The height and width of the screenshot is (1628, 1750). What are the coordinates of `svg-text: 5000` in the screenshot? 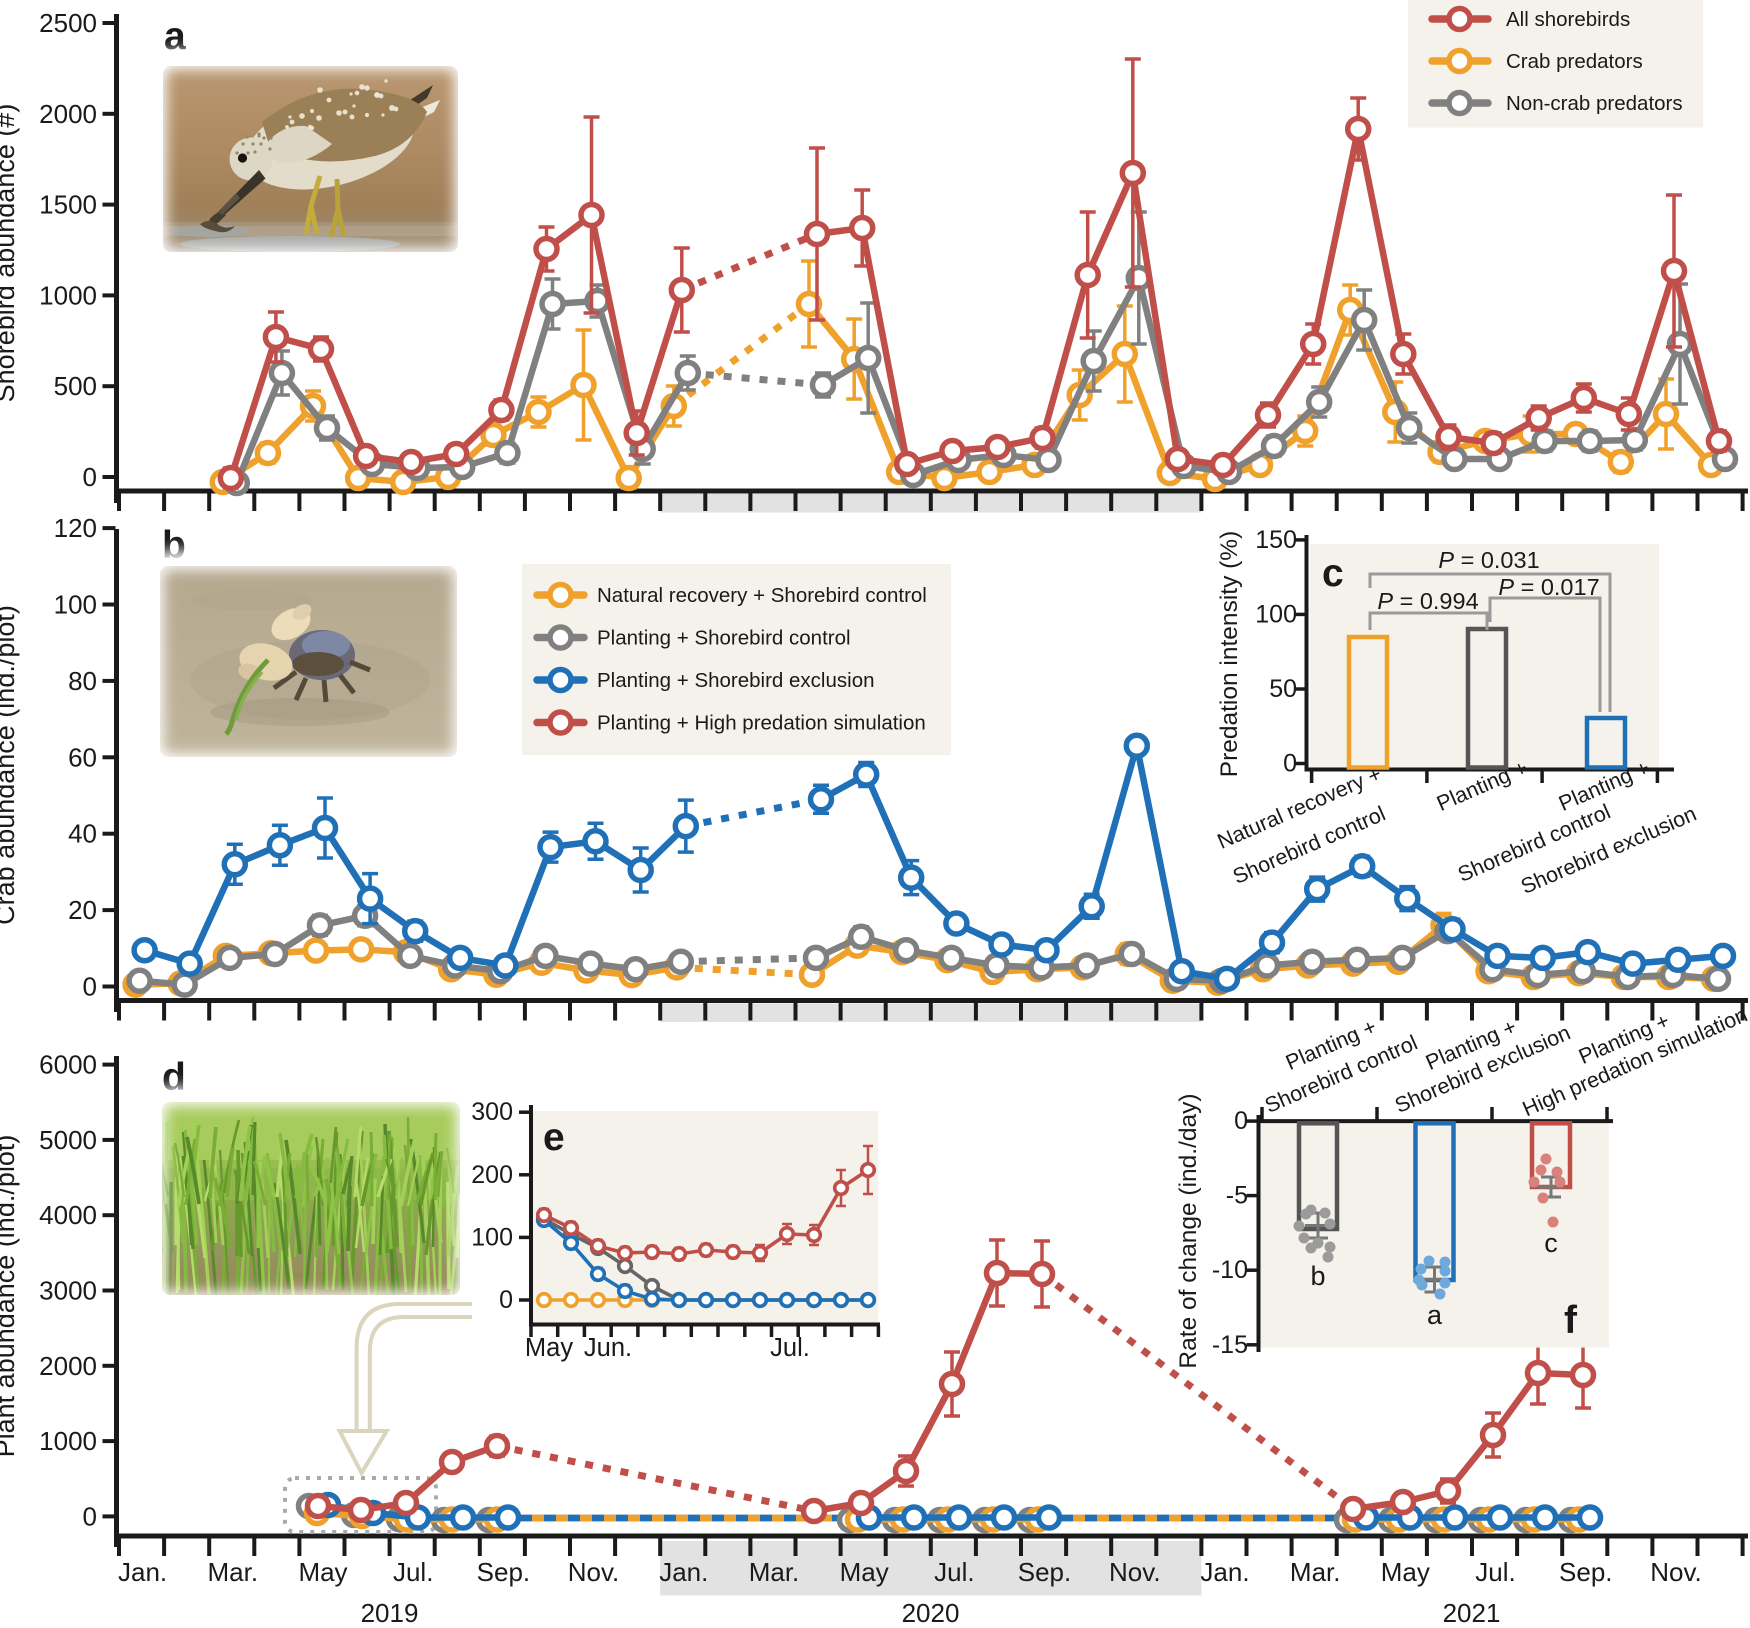 It's located at (68, 1140).